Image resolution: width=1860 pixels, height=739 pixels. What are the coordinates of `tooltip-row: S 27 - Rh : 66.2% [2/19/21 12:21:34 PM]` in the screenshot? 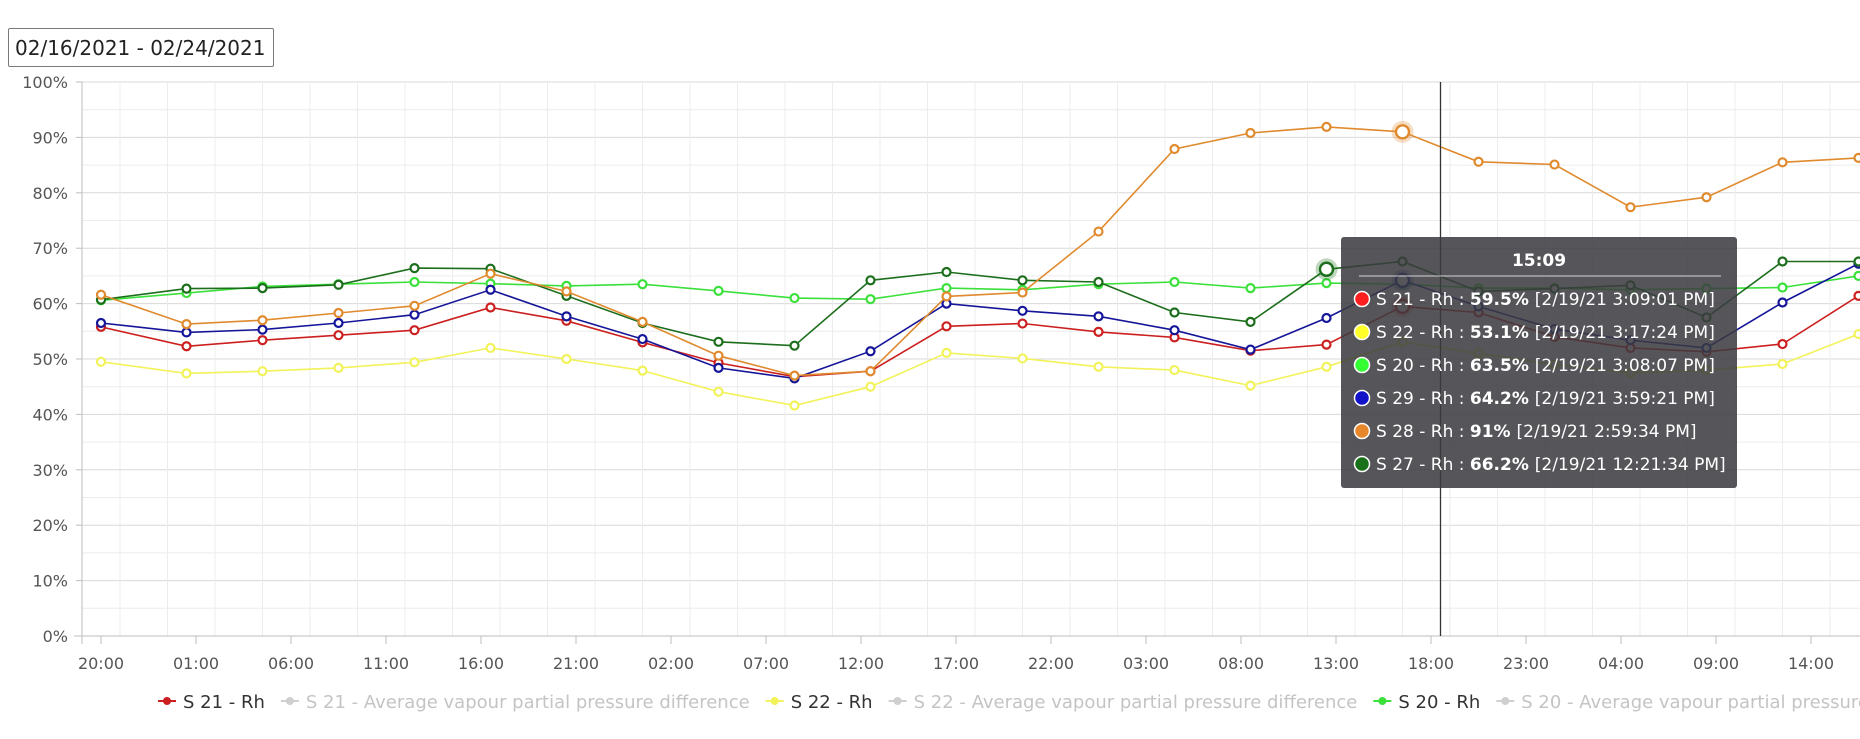 It's located at (1551, 465).